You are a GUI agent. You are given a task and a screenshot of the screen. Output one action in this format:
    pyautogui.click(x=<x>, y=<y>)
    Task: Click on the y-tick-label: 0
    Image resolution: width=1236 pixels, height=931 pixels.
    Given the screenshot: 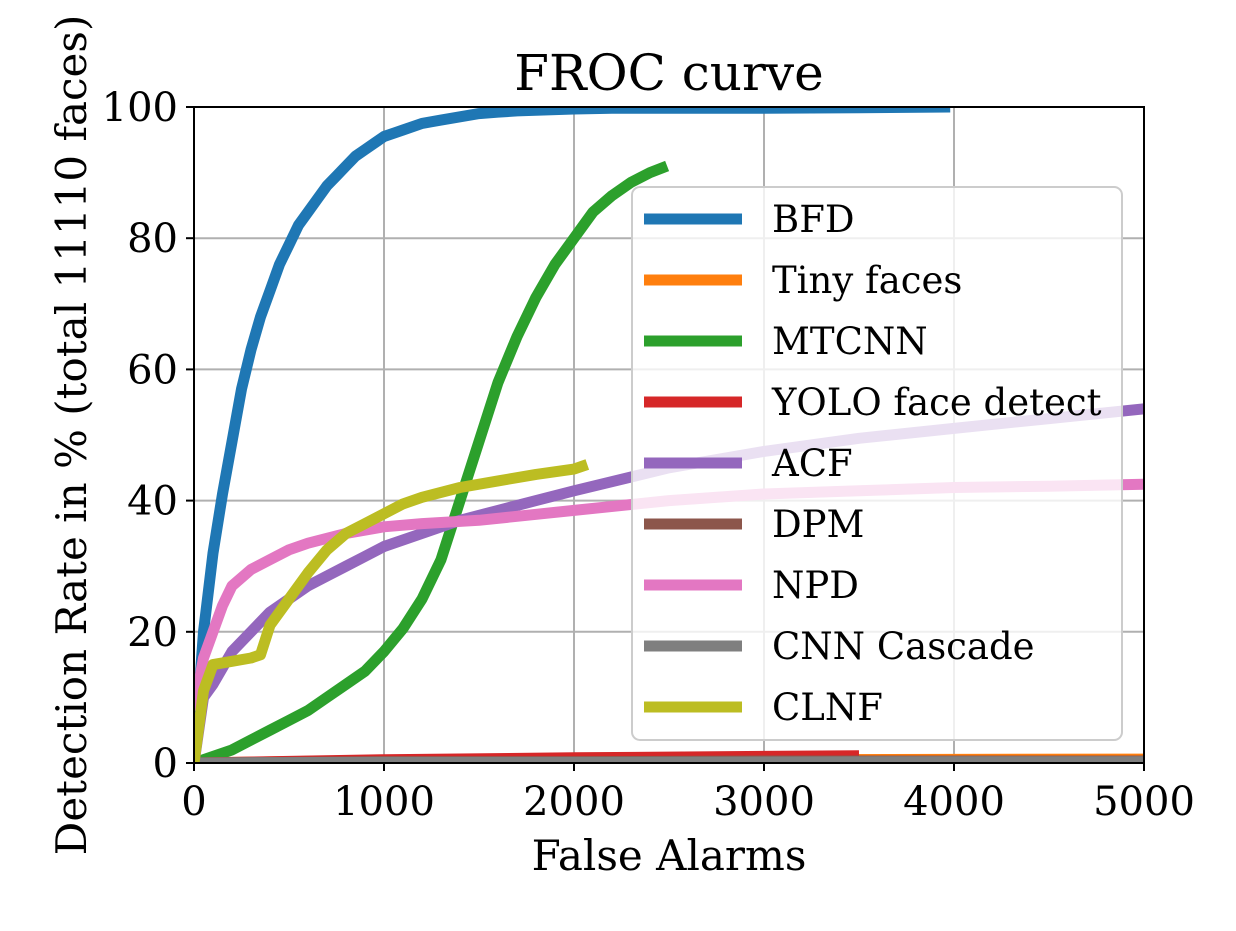 What is the action you would take?
    pyautogui.click(x=165, y=764)
    